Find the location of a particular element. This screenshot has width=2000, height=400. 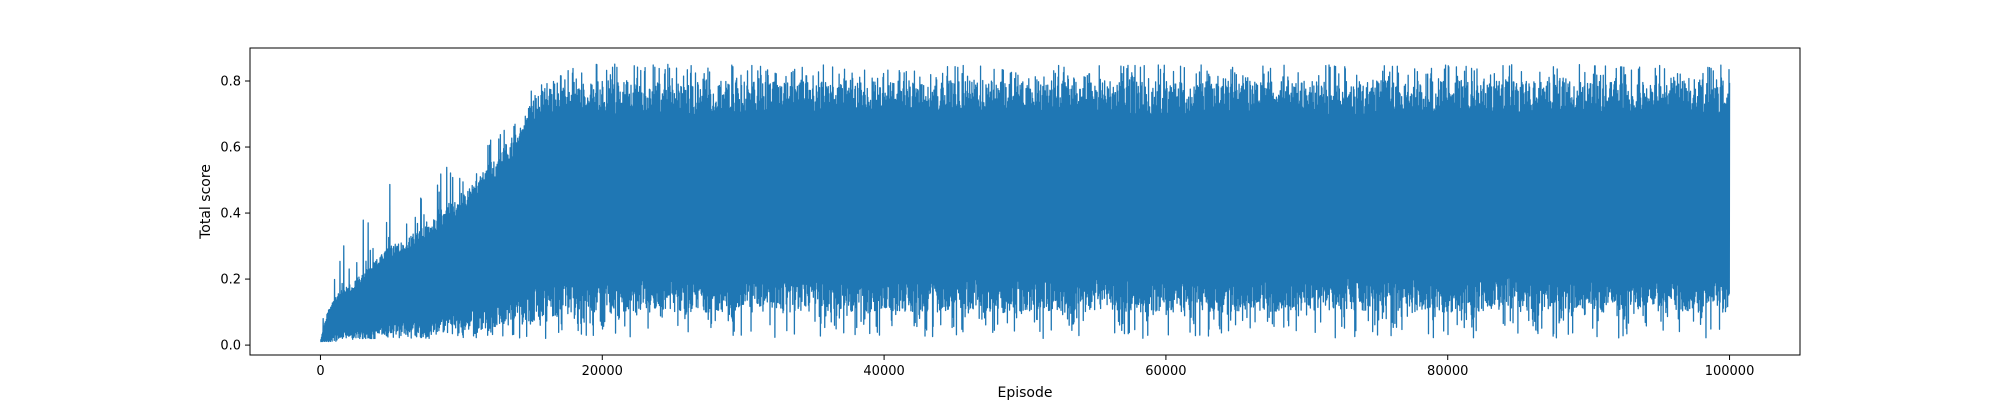

x-tick-label: 40000 is located at coordinates (883, 371).